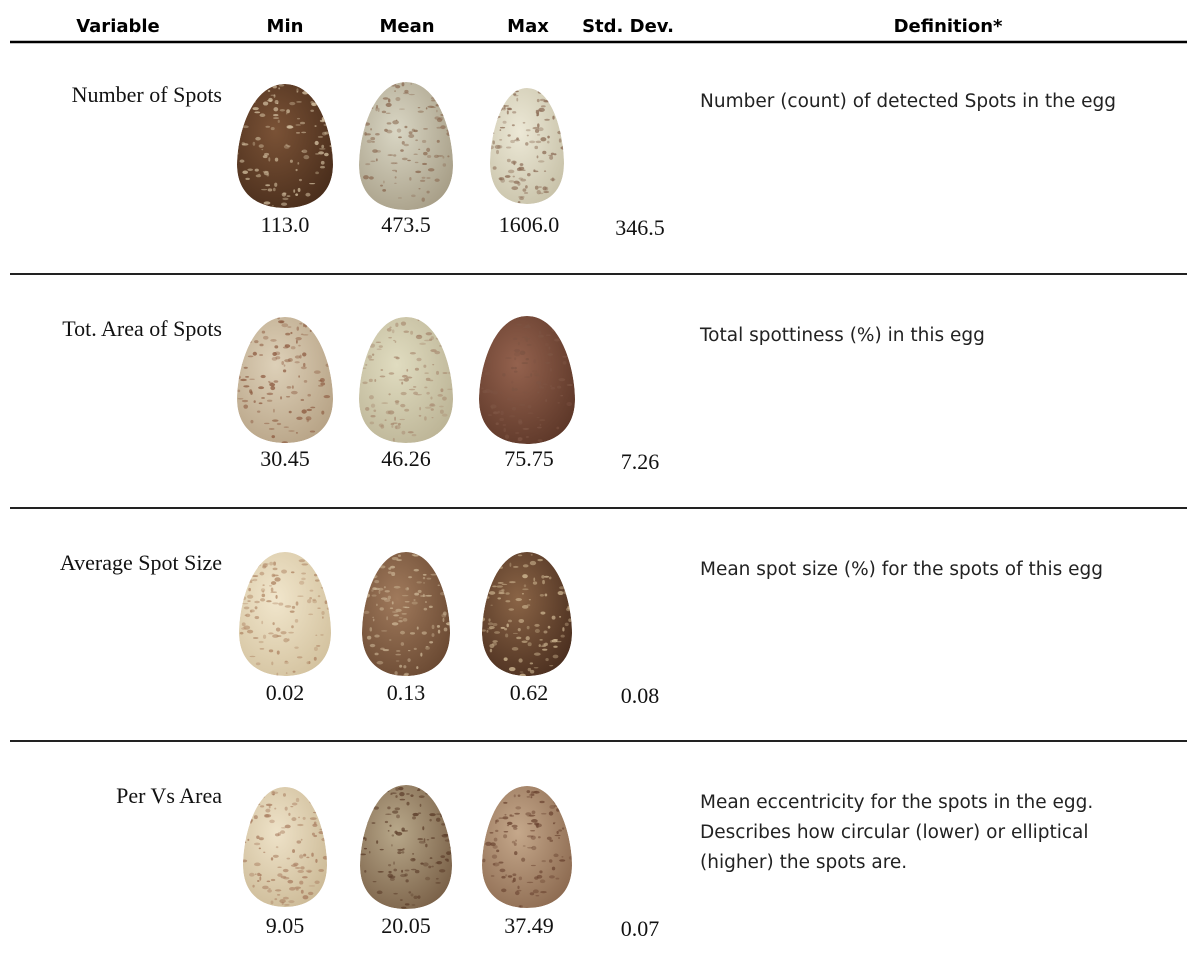 This screenshot has width=1187, height=970. Describe the element at coordinates (406, 224) in the screenshot. I see `value-mean: 473.5` at that location.